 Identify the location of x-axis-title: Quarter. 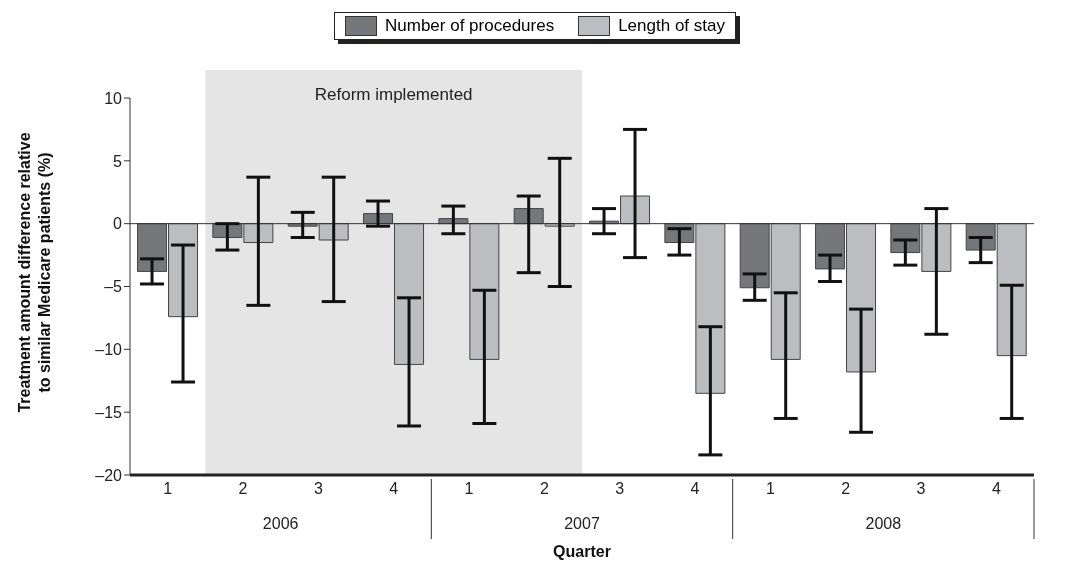
(582, 551).